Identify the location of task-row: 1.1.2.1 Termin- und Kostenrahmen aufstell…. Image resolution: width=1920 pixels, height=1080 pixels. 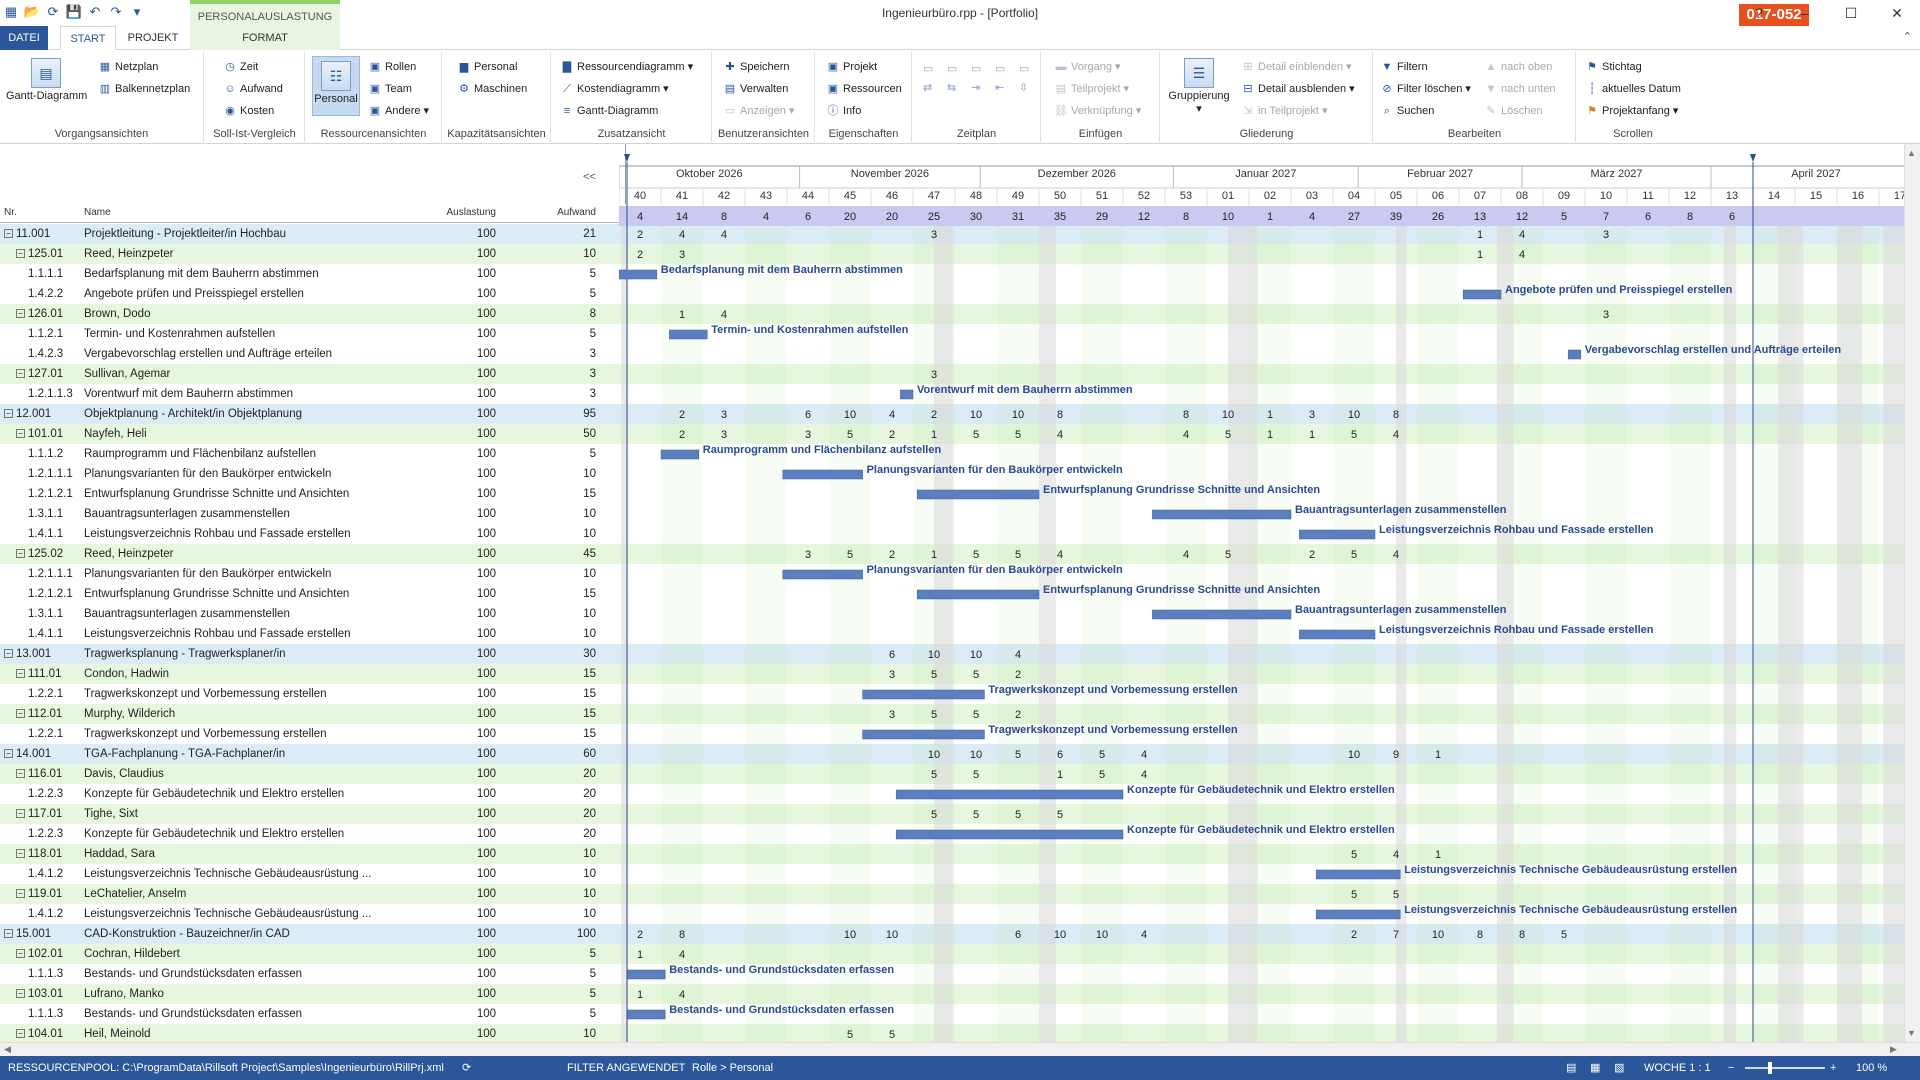
(313, 334).